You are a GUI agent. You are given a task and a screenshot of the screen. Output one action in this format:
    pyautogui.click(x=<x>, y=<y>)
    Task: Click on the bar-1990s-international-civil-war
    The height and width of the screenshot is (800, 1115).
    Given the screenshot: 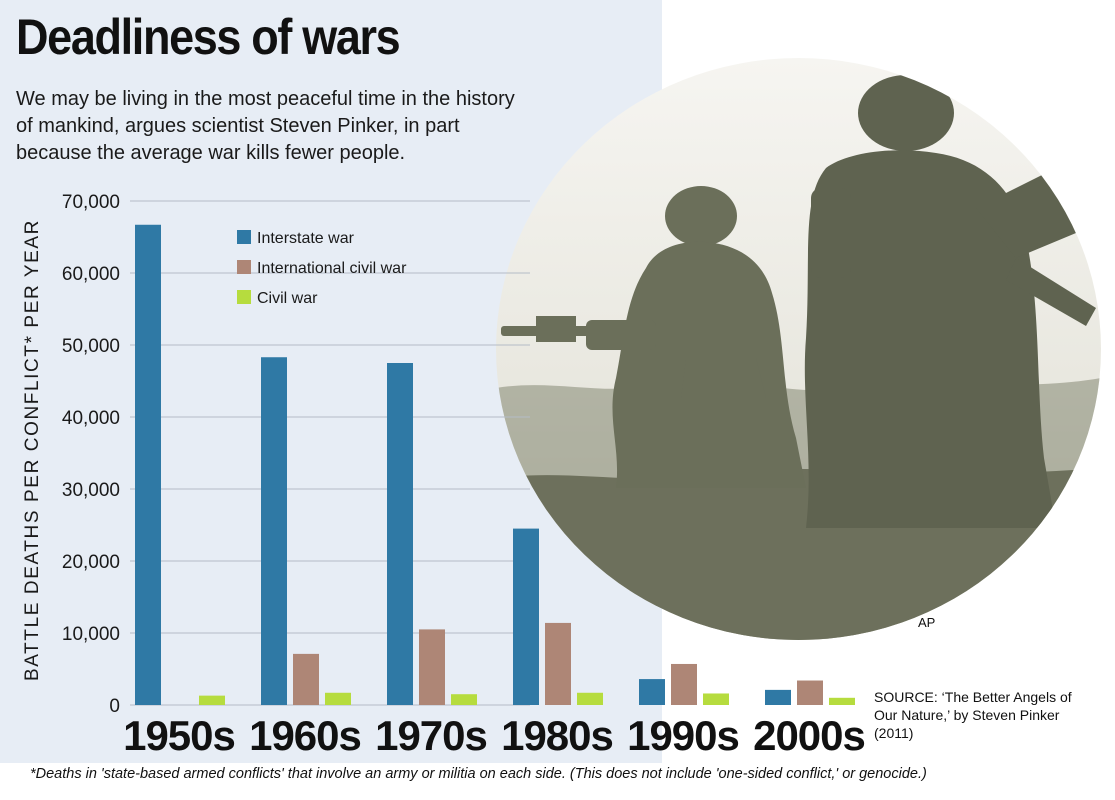 What is the action you would take?
    pyautogui.click(x=684, y=684)
    